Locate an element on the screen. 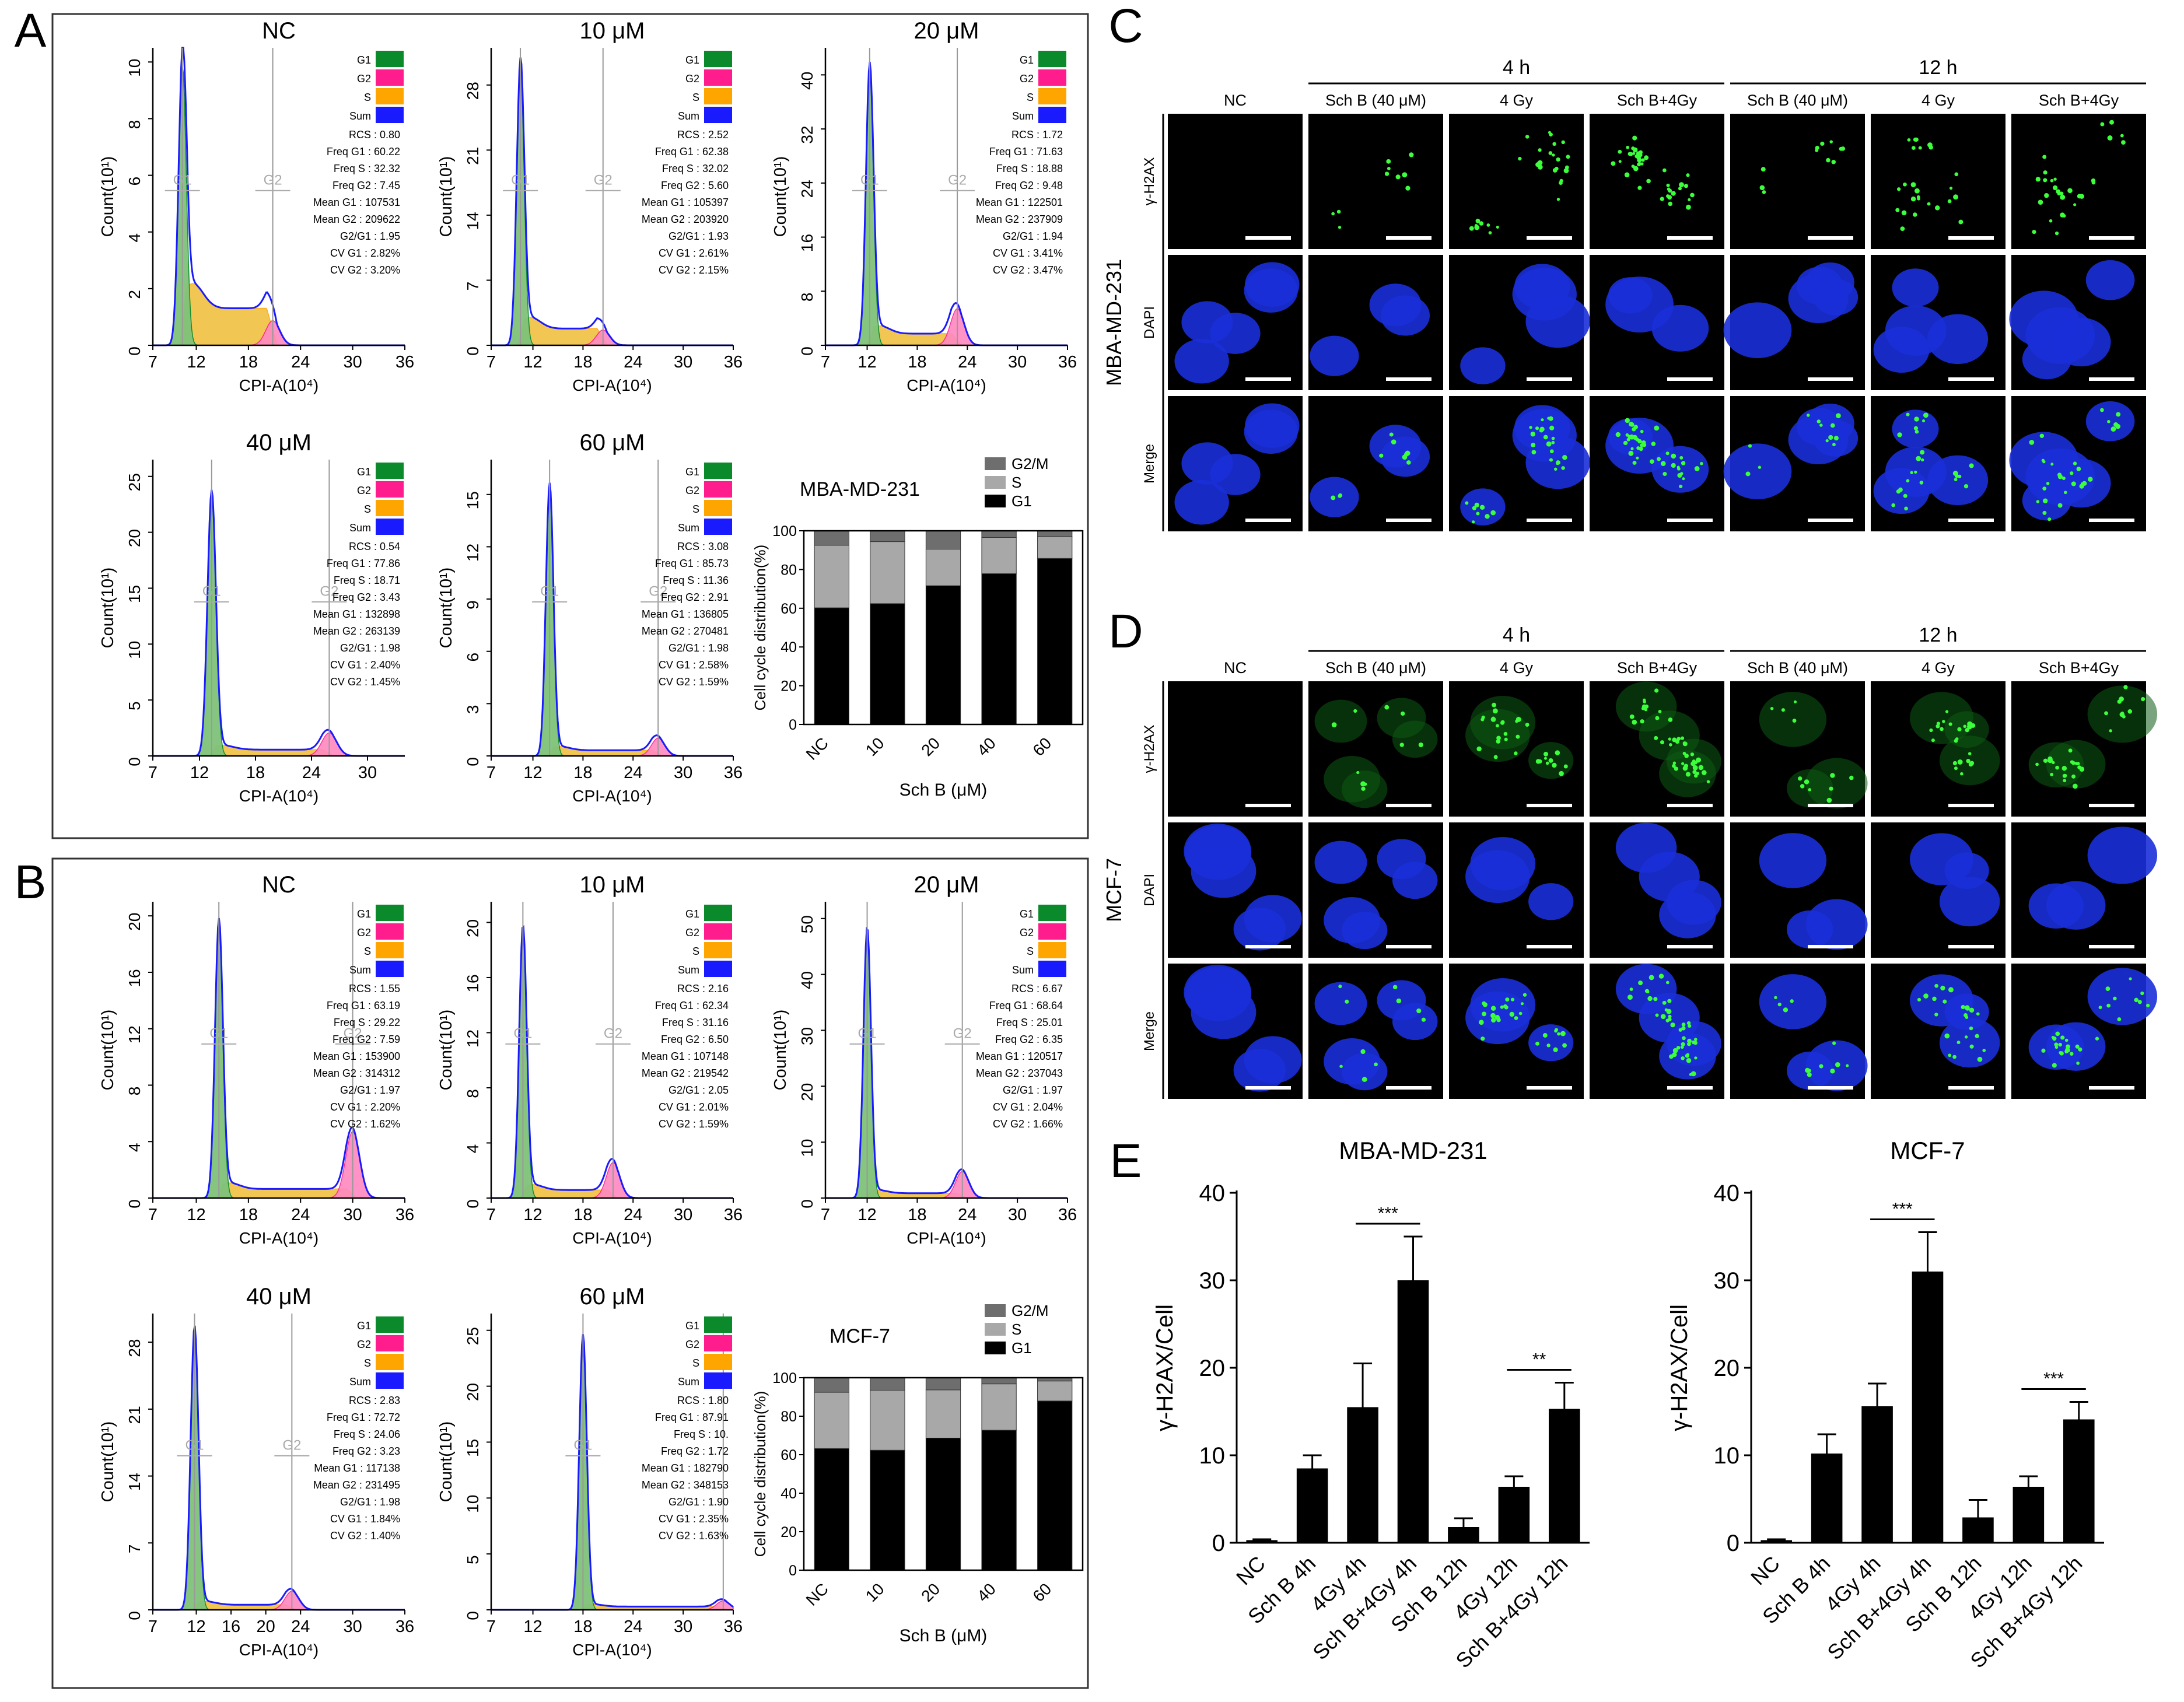 This screenshot has height=1702, width=2184. y-tick-label: 8 is located at coordinates (134, 124).